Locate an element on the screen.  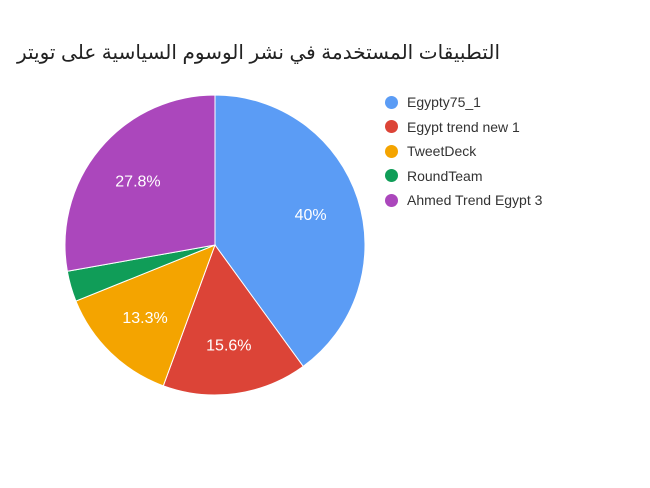
slice-label: 27.8% is located at coordinates (137, 181).